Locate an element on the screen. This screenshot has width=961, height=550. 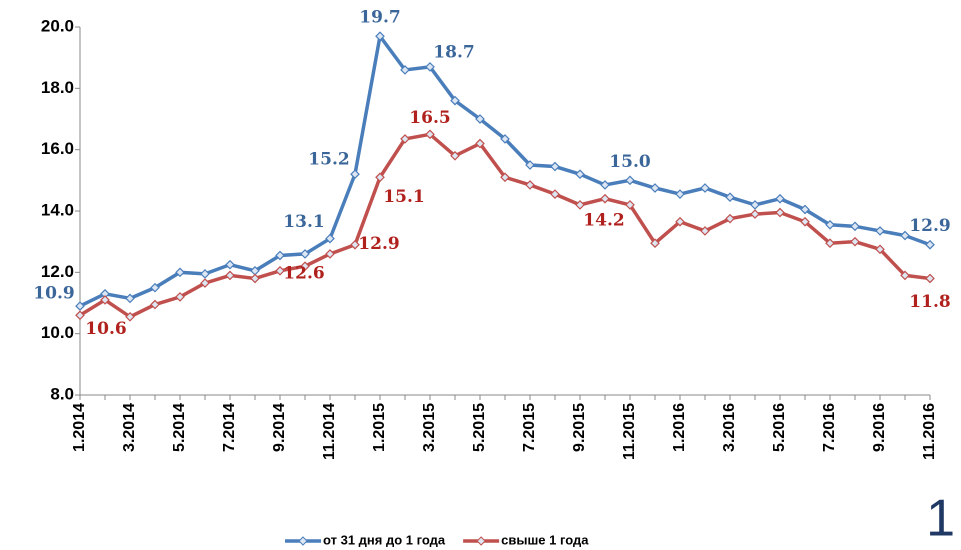
x-tick-label: 5.2014 is located at coordinates (179, 427).